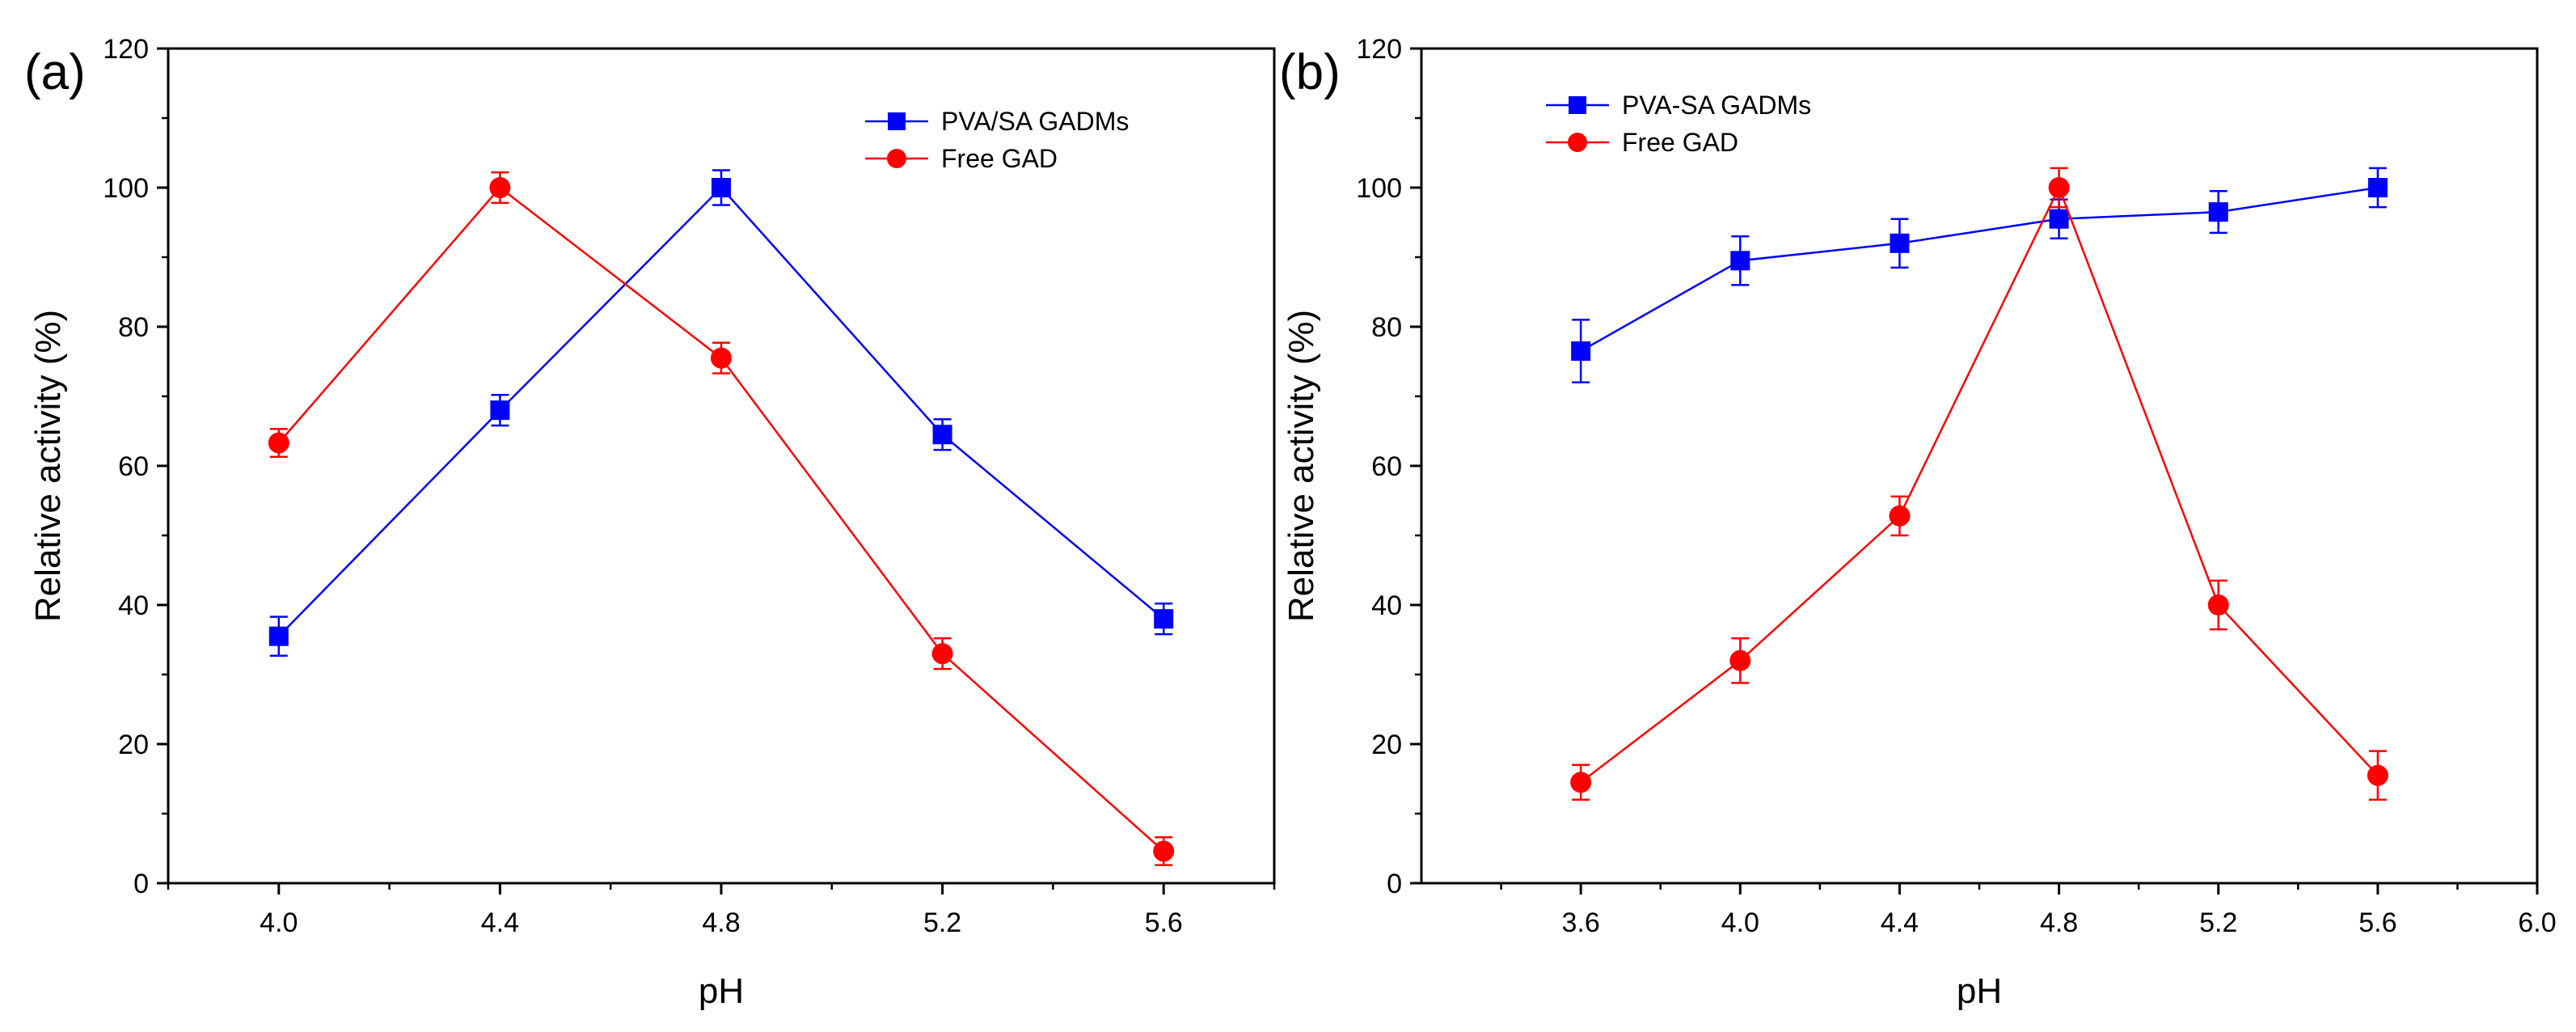  What do you see at coordinates (1301, 466) in the screenshot?
I see `y-axis-title-b: Relative activity (%)` at bounding box center [1301, 466].